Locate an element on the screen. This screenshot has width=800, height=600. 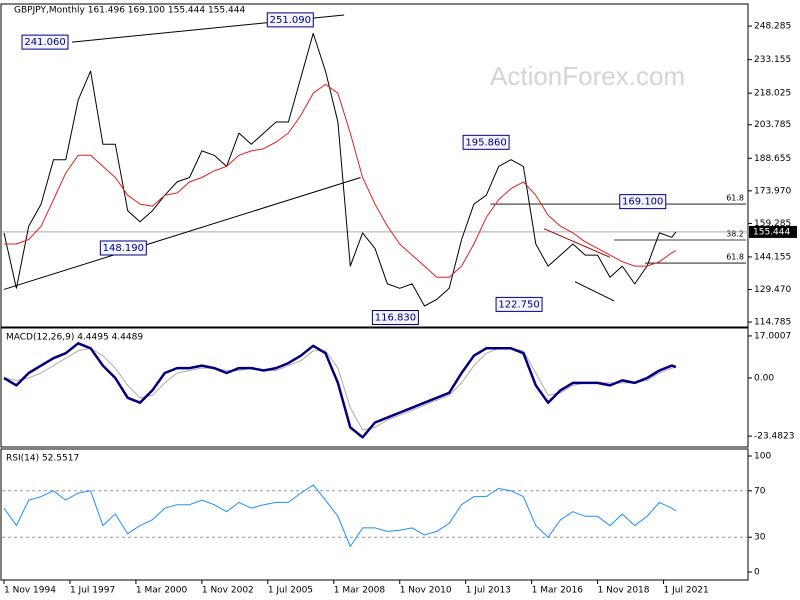
fib-label: 38.2 is located at coordinates (735, 233).